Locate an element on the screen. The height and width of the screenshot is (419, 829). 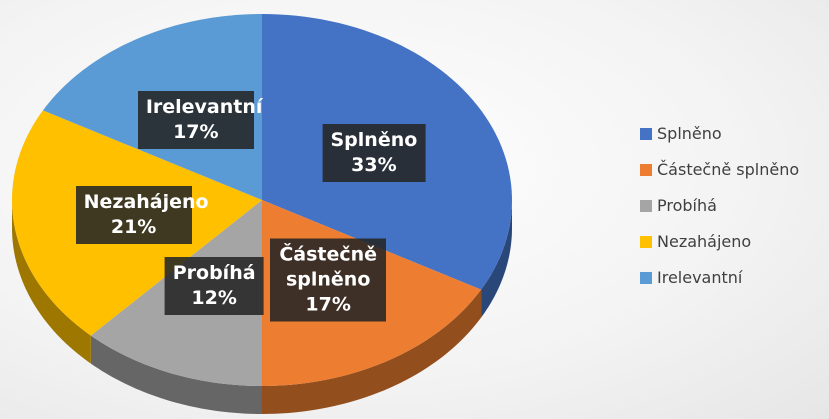
data-label-name: Částečně splněno is located at coordinates (328, 267).